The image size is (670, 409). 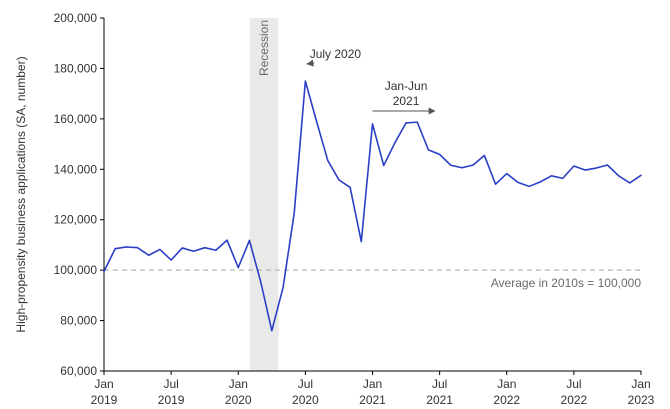 What do you see at coordinates (336, 54) in the screenshot?
I see `annotation-july-2020: July 2020` at bounding box center [336, 54].